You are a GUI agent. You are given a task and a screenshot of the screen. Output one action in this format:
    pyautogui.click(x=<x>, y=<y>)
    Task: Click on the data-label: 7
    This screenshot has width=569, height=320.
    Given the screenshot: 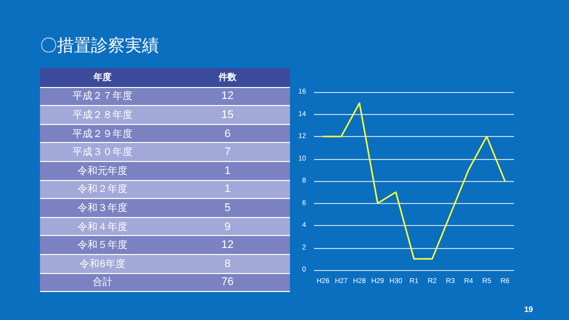 What is the action you would take?
    pyautogui.click(x=227, y=152)
    